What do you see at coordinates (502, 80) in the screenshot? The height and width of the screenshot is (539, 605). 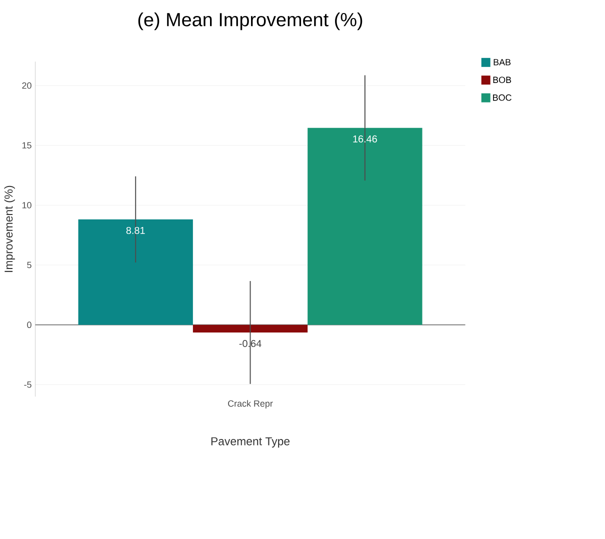 I see `legend-label: BOB` at bounding box center [502, 80].